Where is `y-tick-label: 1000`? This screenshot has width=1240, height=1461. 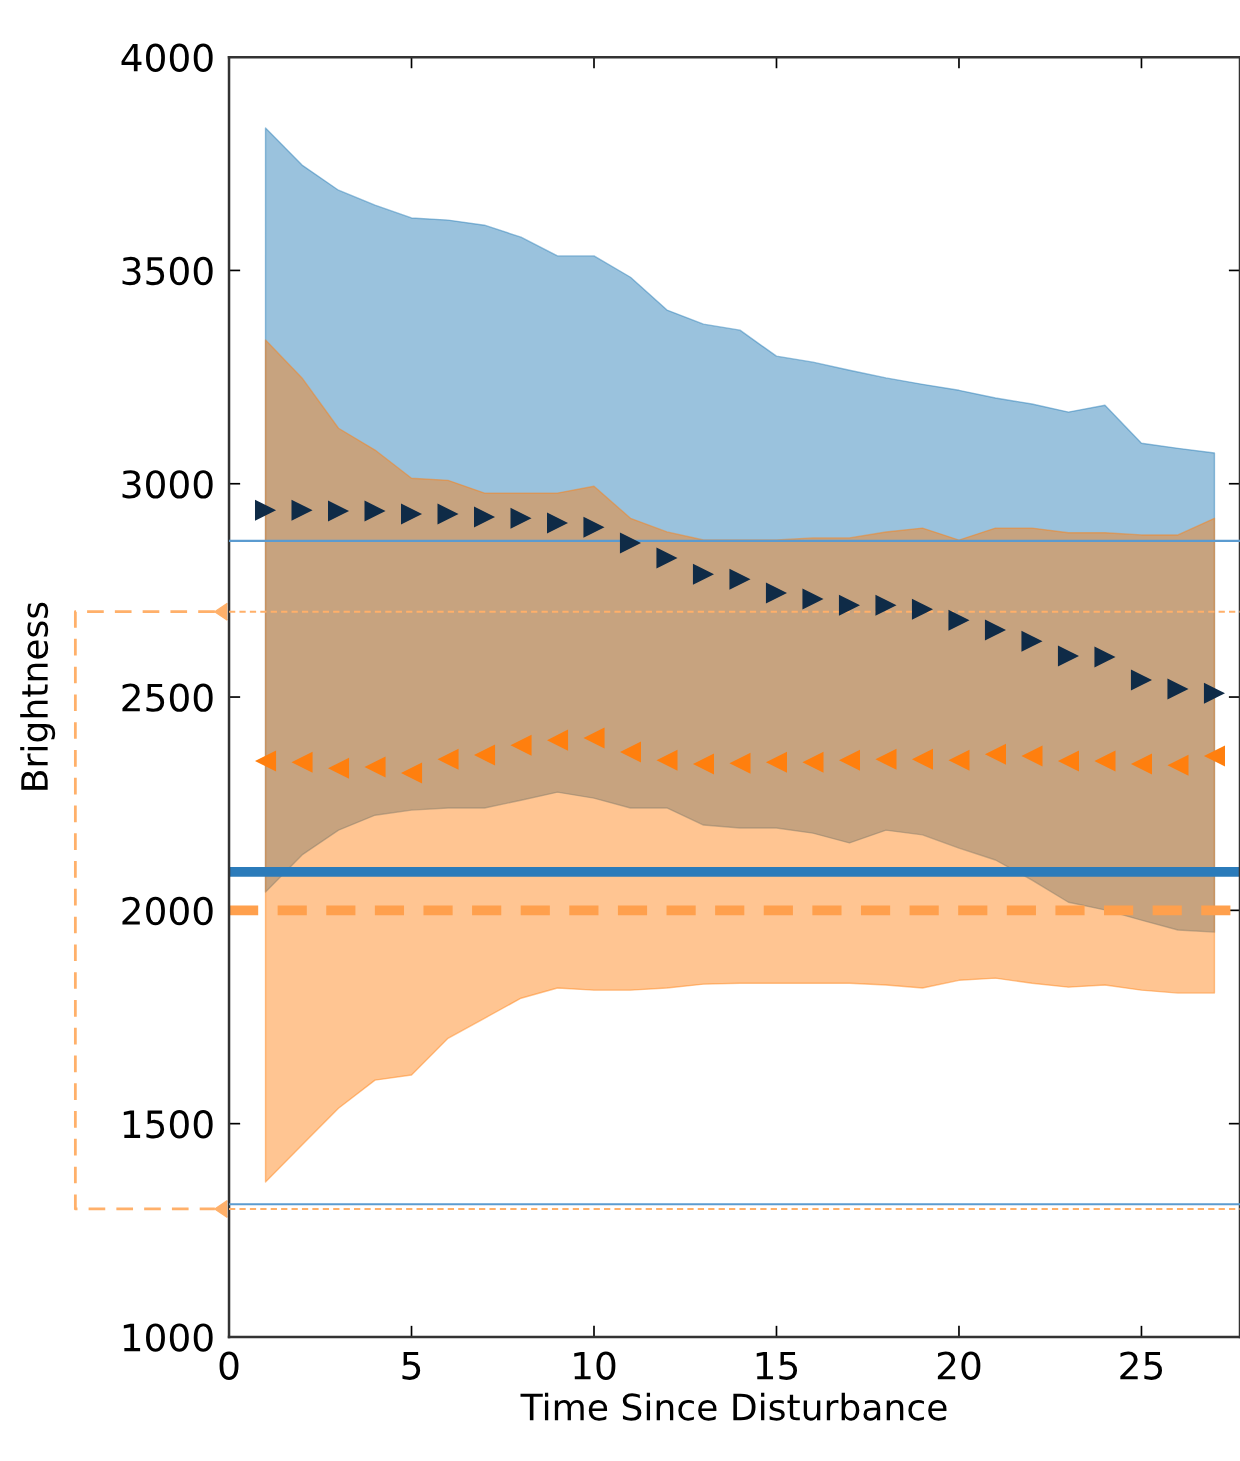
y-tick-label: 1000 is located at coordinates (168, 1337).